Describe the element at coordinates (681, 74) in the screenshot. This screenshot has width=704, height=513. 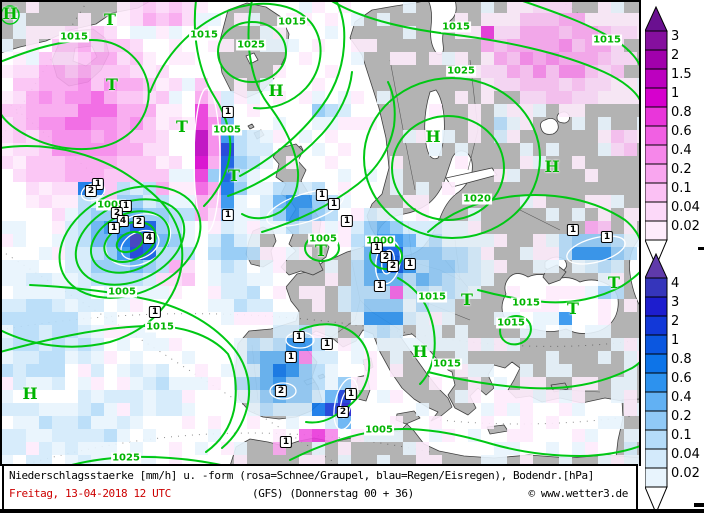
I see `snow-scale-value: 1.5` at that location.